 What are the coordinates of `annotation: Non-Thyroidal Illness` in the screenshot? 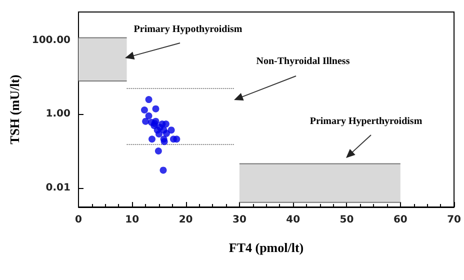 It's located at (303, 61).